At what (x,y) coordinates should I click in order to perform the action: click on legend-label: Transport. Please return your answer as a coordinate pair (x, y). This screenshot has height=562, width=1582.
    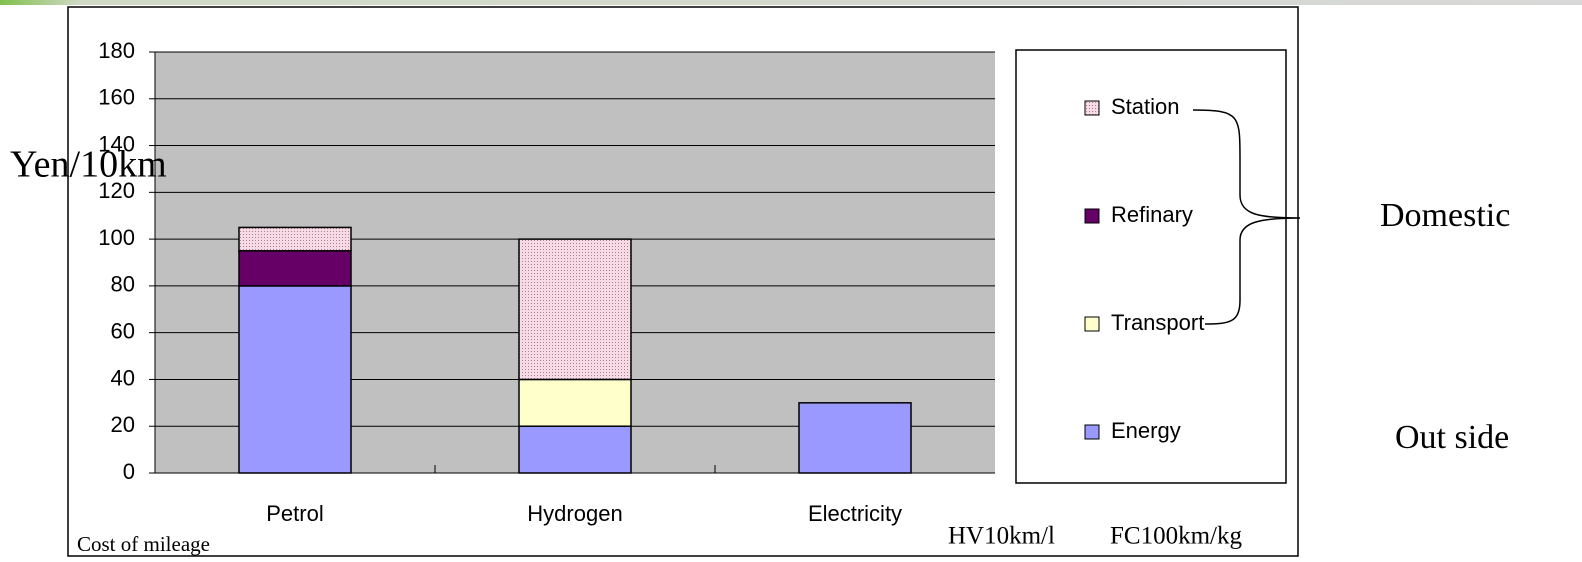
    Looking at the image, I should click on (1157, 322).